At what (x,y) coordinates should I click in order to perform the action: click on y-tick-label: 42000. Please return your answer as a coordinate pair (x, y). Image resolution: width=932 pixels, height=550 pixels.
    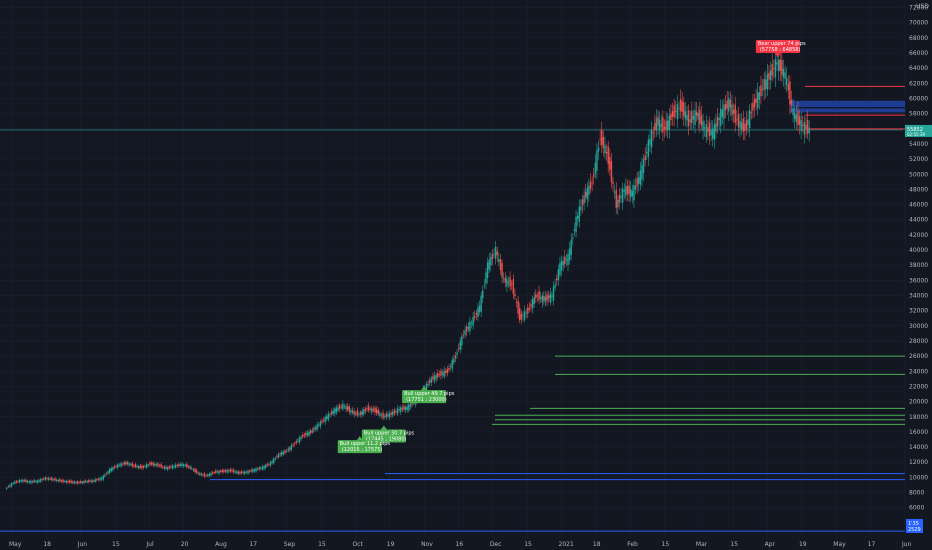
    Looking at the image, I should click on (918, 235).